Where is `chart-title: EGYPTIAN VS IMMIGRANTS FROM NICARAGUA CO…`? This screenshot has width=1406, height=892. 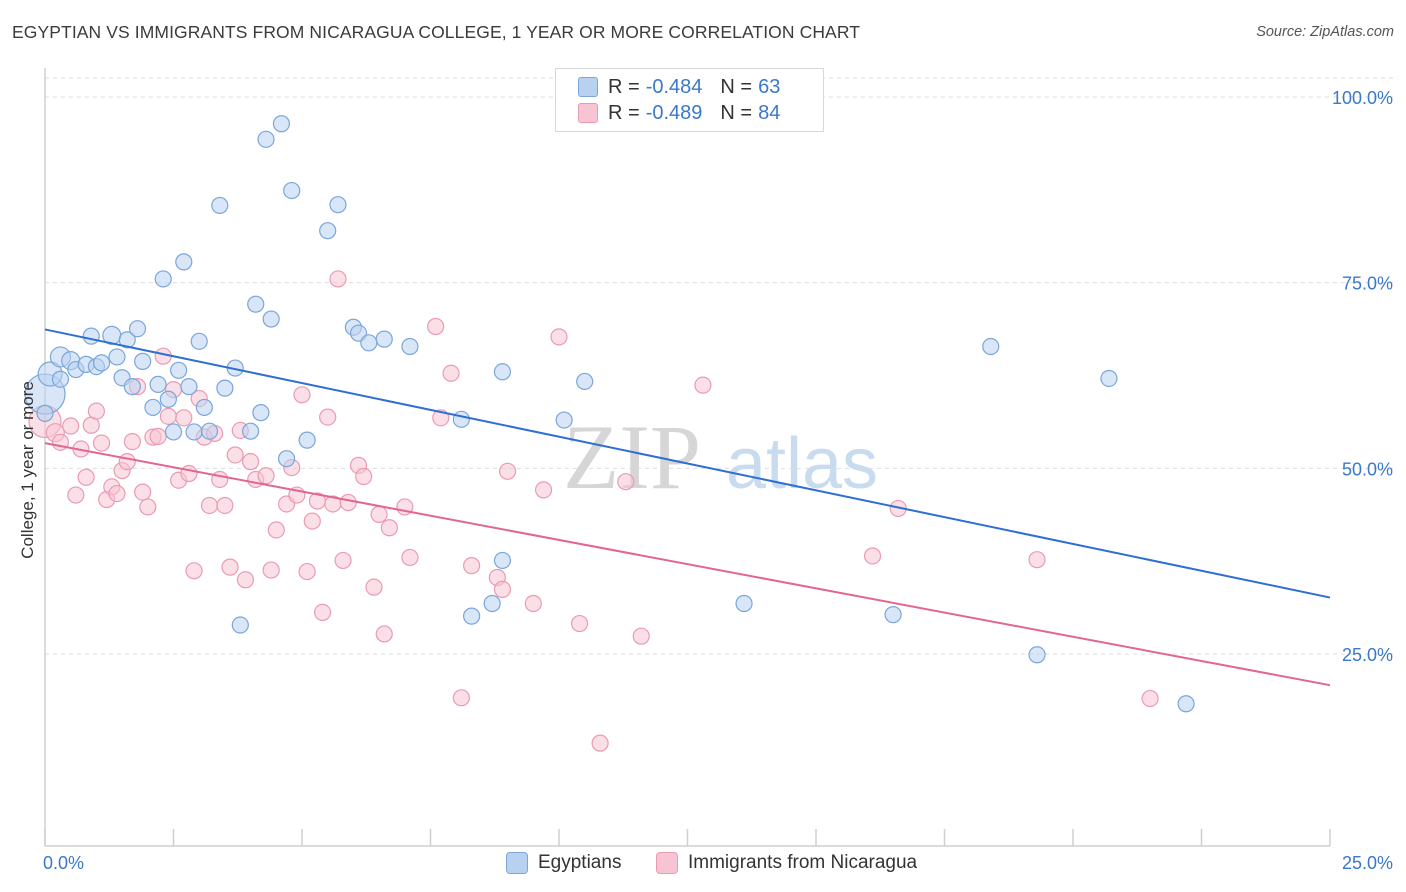
chart-title: EGYPTIAN VS IMMIGRANTS FROM NICARAGUA CO… is located at coordinates (436, 32).